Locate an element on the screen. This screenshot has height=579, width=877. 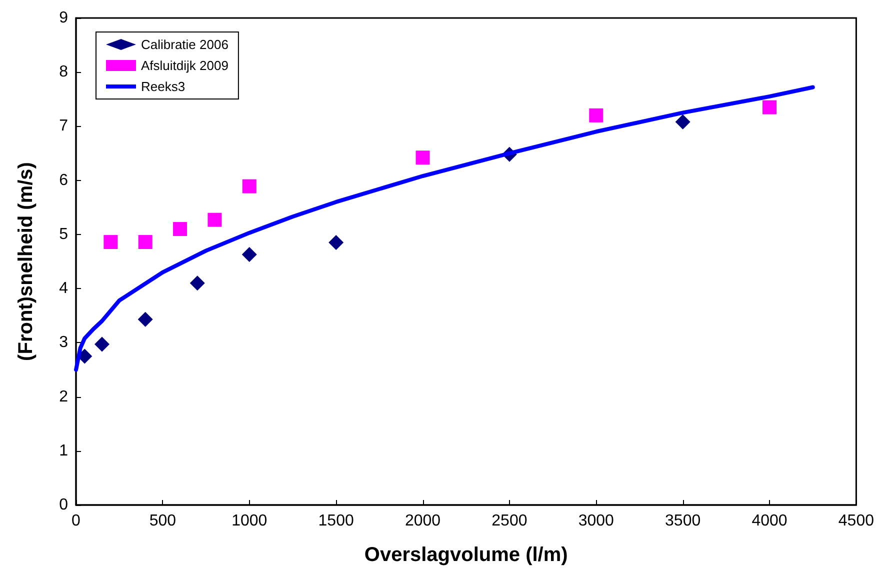
y-tick-label: 5 is located at coordinates (63, 234).